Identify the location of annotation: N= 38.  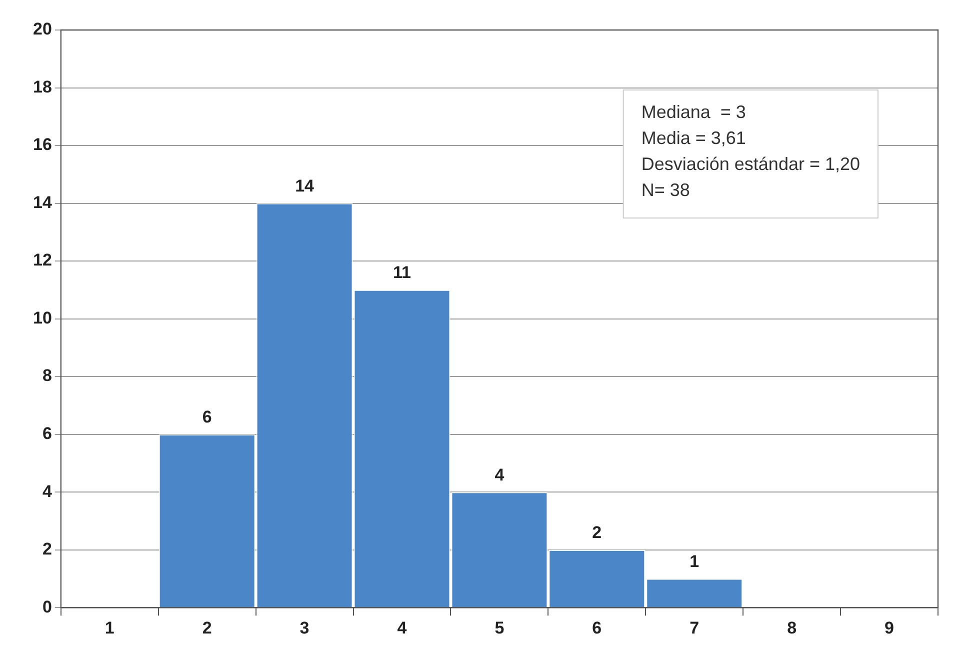
(665, 190).